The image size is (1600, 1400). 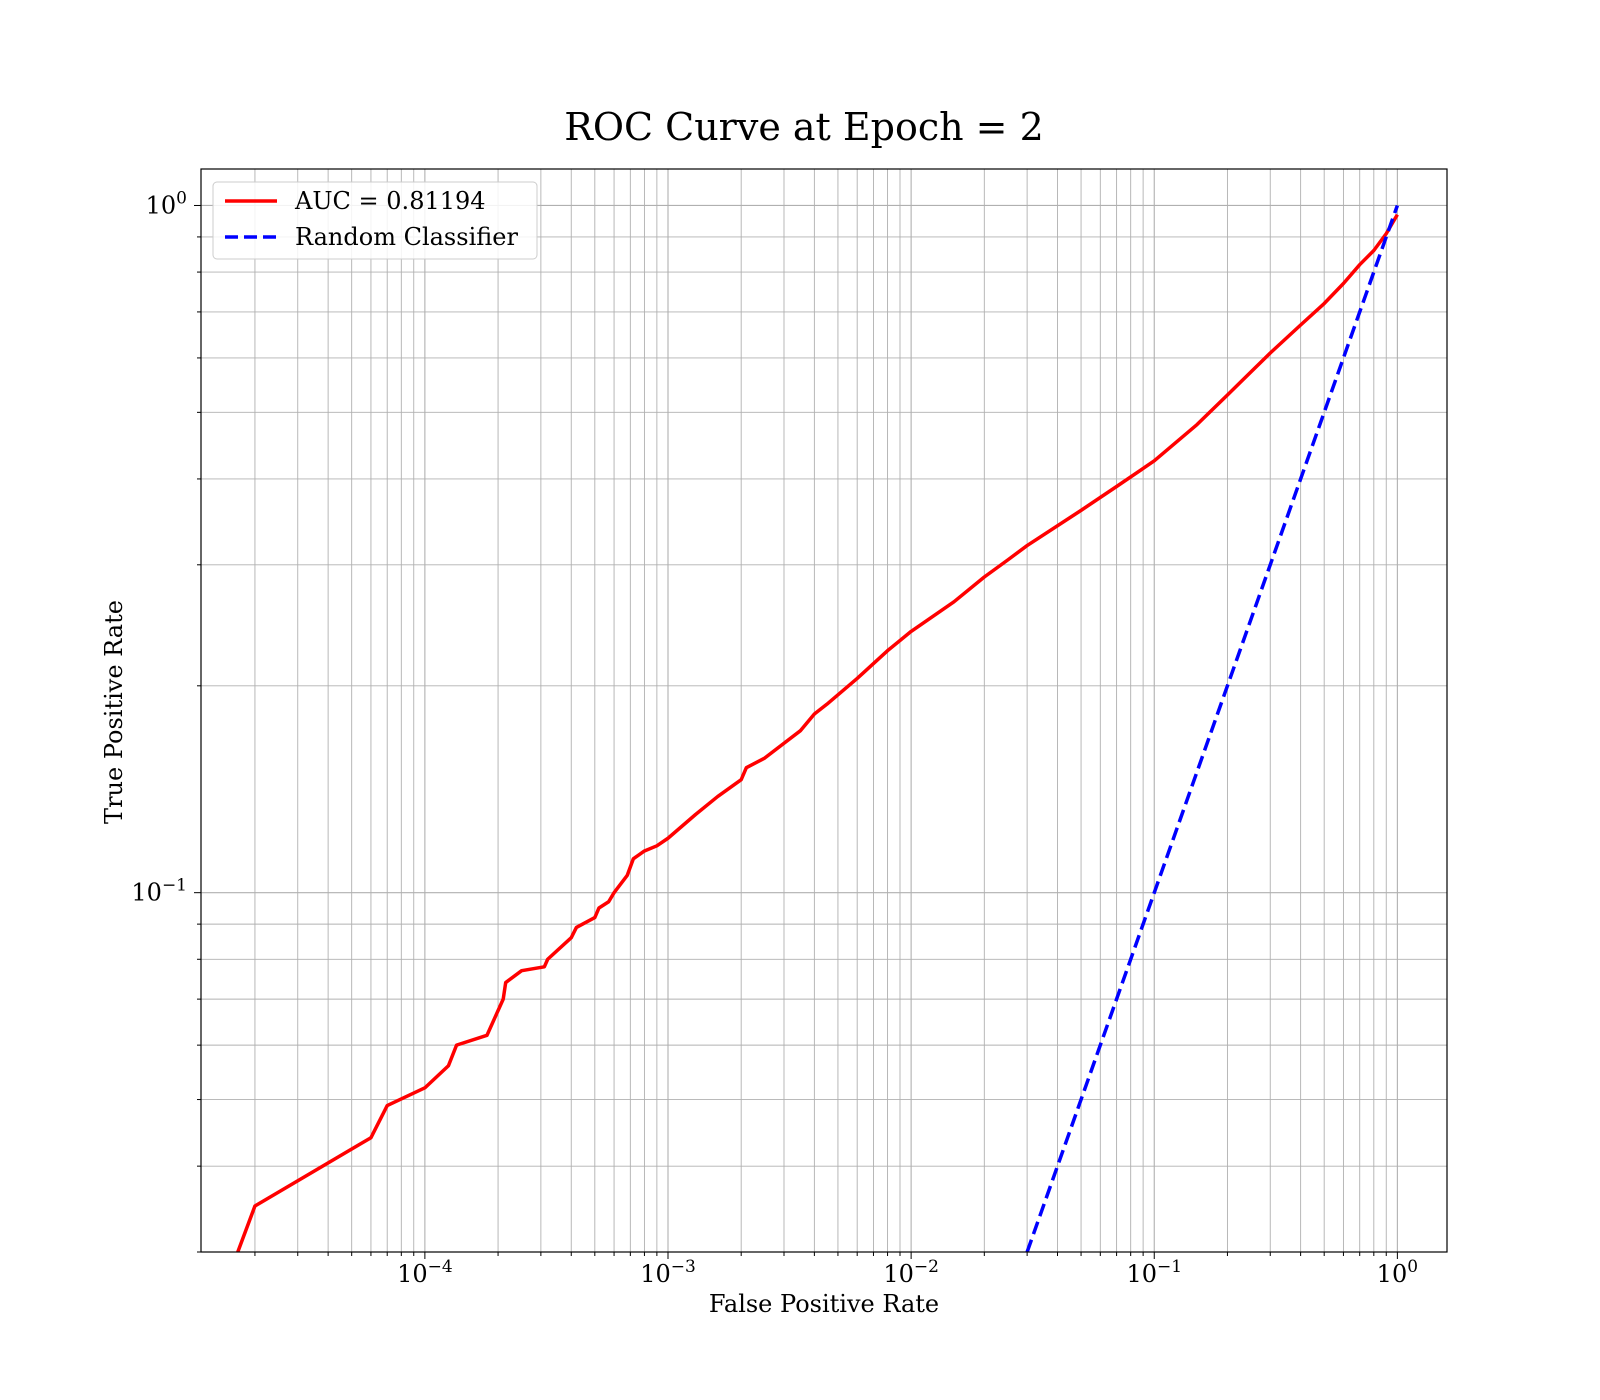 What do you see at coordinates (911, 1272) in the screenshot?
I see `x-tick-label: 10⁻²` at bounding box center [911, 1272].